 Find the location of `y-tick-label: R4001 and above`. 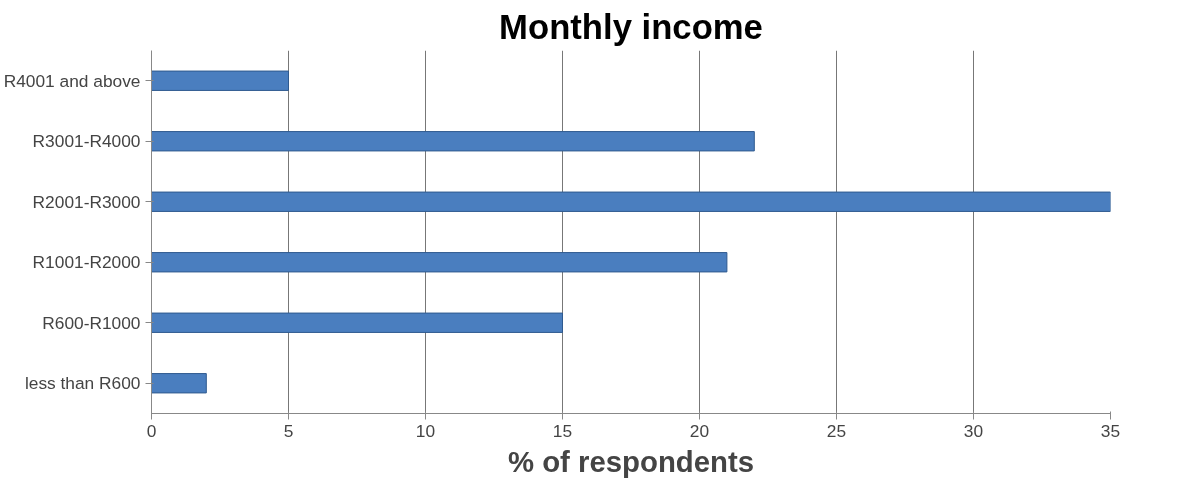

y-tick-label: R4001 and above is located at coordinates (72, 80).